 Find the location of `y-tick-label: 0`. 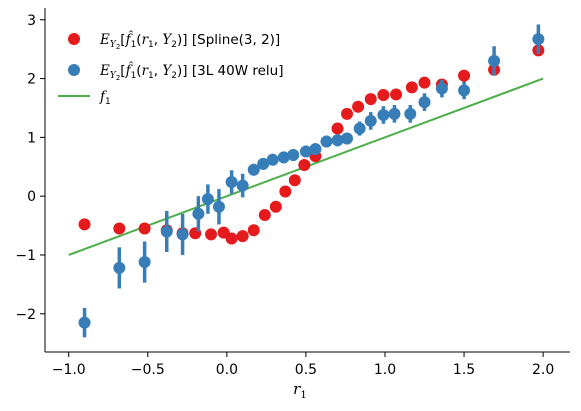

y-tick-label: 0 is located at coordinates (31, 197).